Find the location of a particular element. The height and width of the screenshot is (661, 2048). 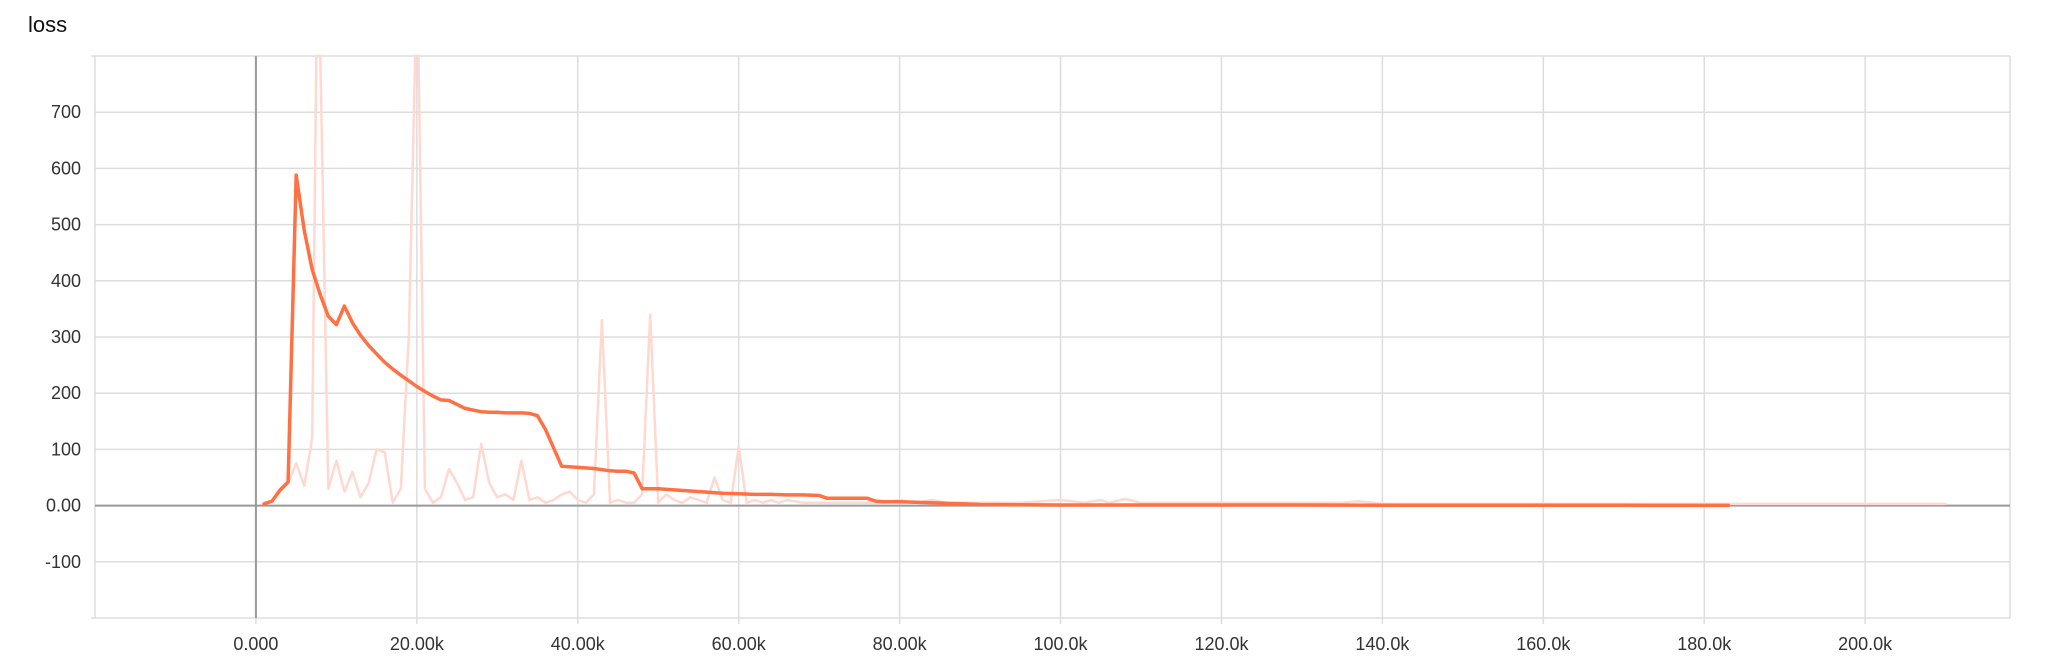

x-tick-label: 140.0k is located at coordinates (1382, 644).